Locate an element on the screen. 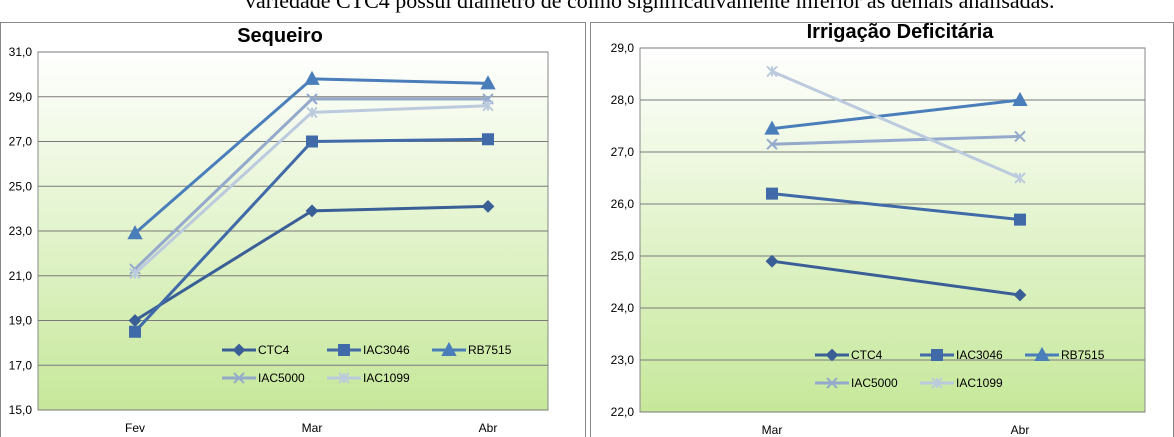 Image resolution: width=1174 pixels, height=437 pixels. y-tick-label: 15,0 is located at coordinates (21, 410).